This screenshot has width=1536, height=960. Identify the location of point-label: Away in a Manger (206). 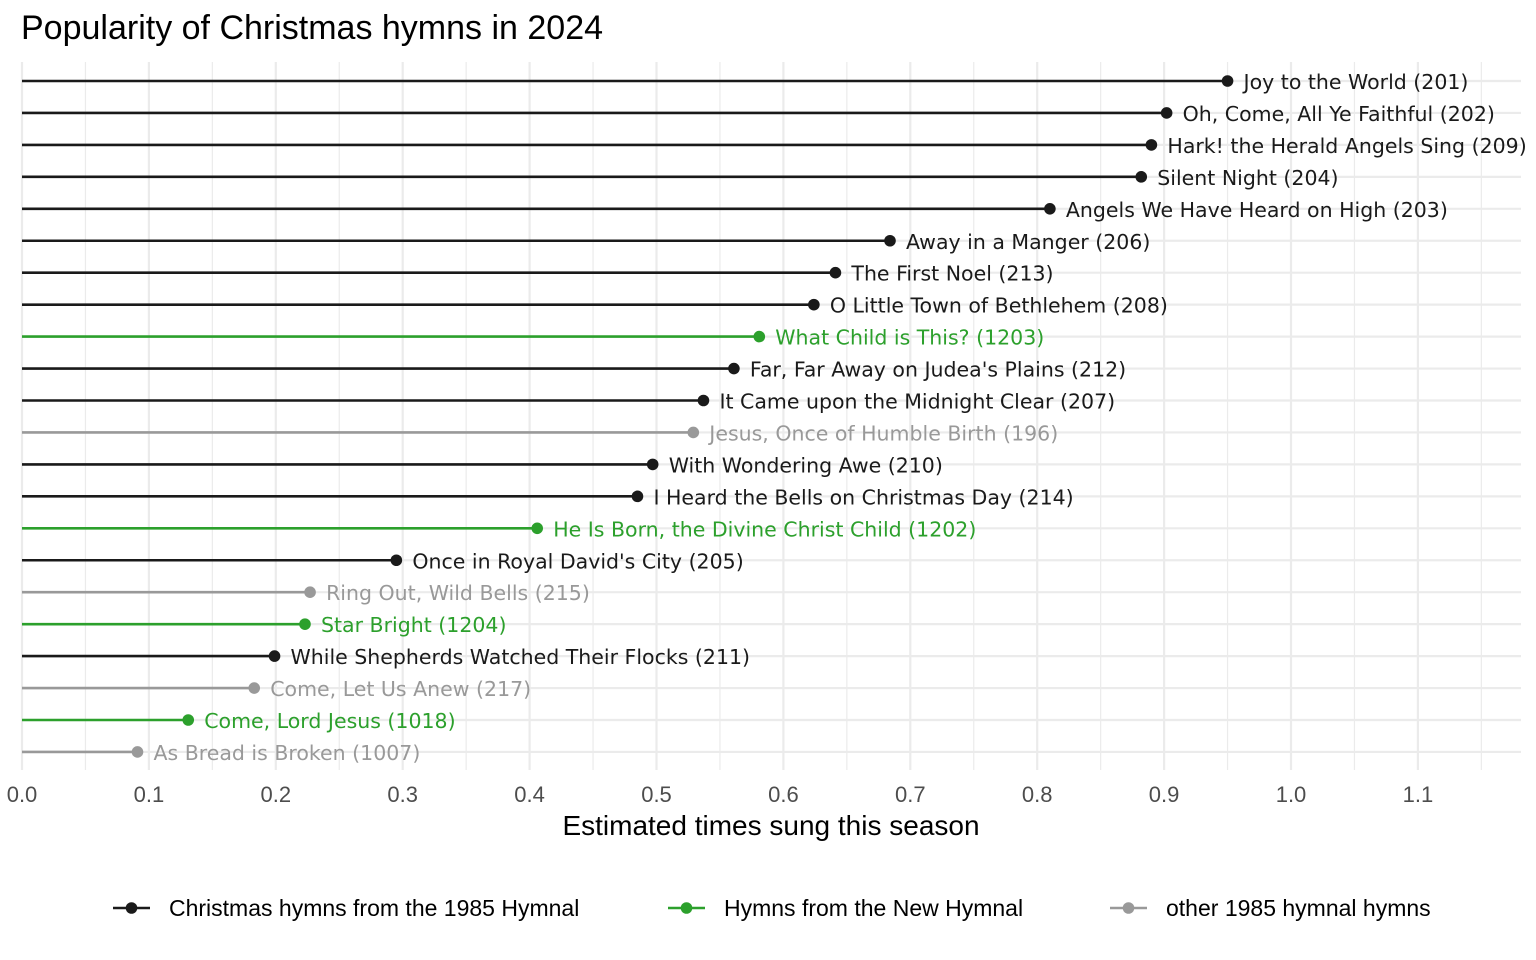
(1028, 242).